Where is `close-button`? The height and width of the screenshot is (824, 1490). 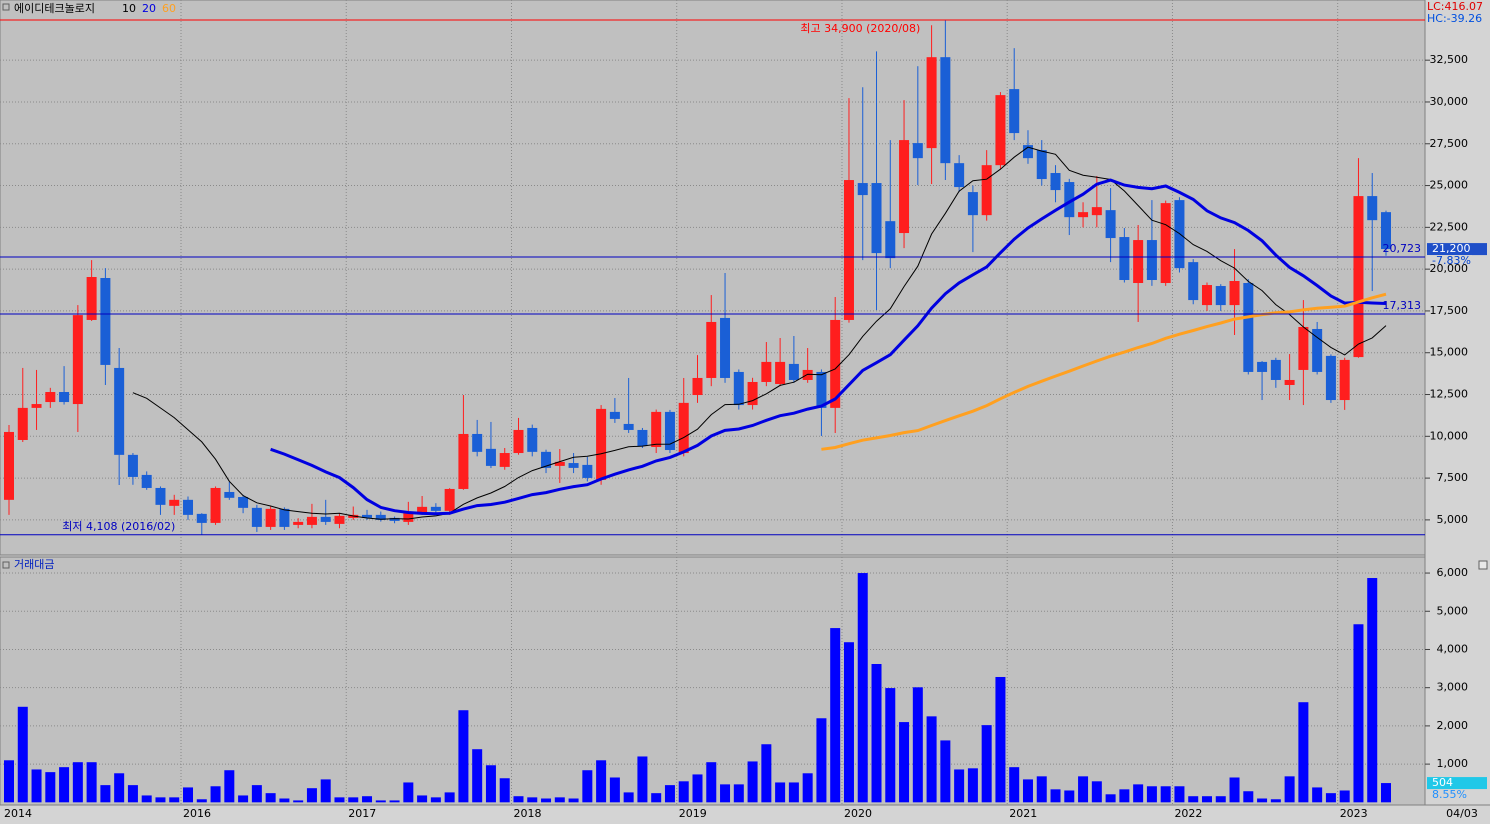
close-button is located at coordinates (1483, 565).